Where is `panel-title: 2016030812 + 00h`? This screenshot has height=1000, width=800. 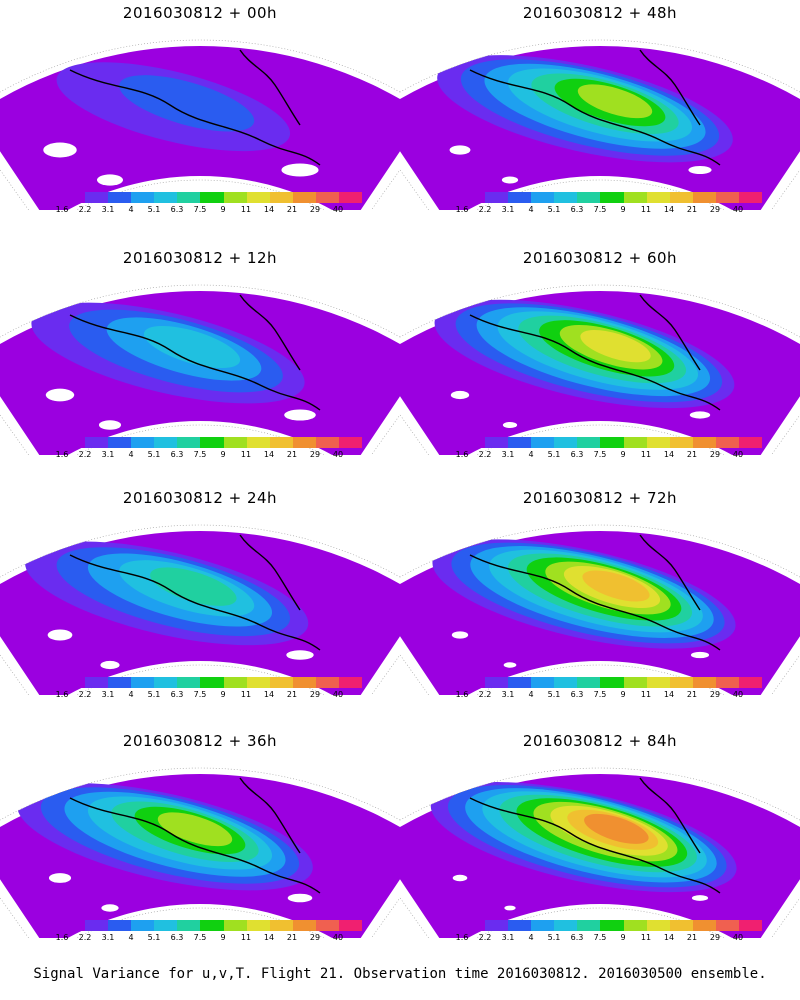
panel-title: 2016030812 + 00h is located at coordinates (200, 13).